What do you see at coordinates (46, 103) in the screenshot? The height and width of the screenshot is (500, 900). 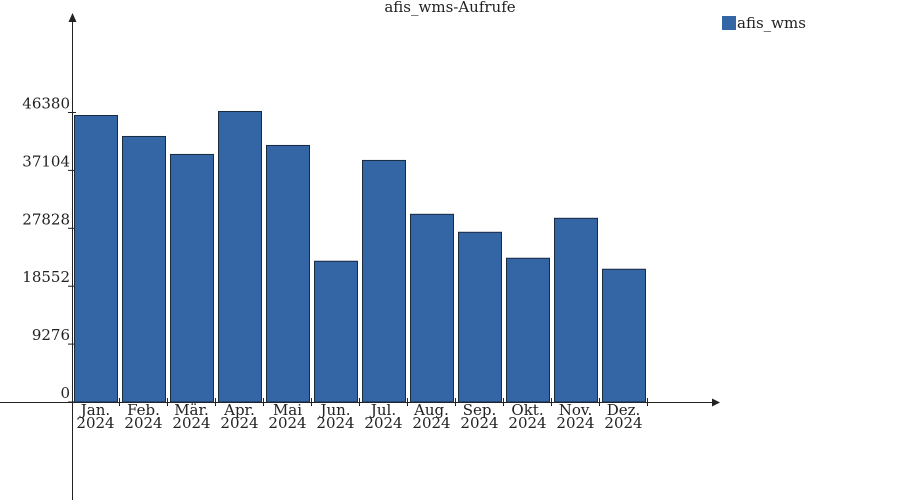 I see `y-tick-label: 46380` at bounding box center [46, 103].